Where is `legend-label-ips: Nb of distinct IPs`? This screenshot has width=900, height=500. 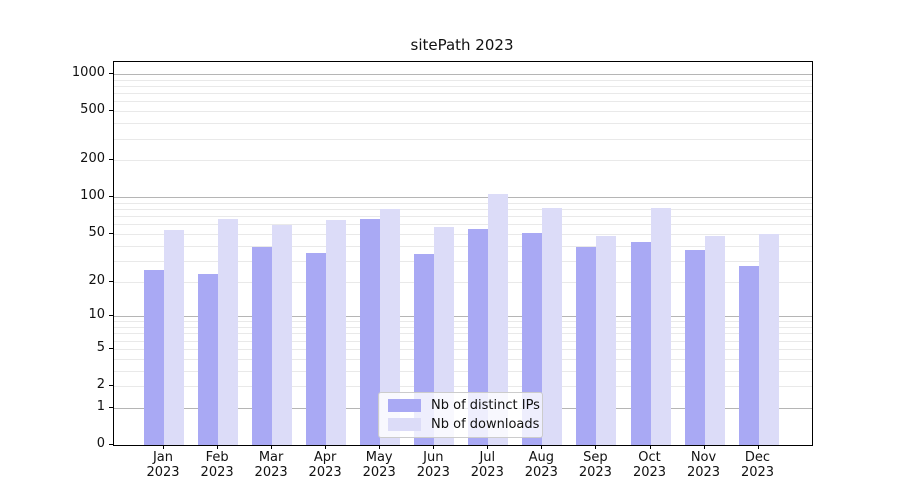 legend-label-ips: Nb of distinct IPs is located at coordinates (485, 405).